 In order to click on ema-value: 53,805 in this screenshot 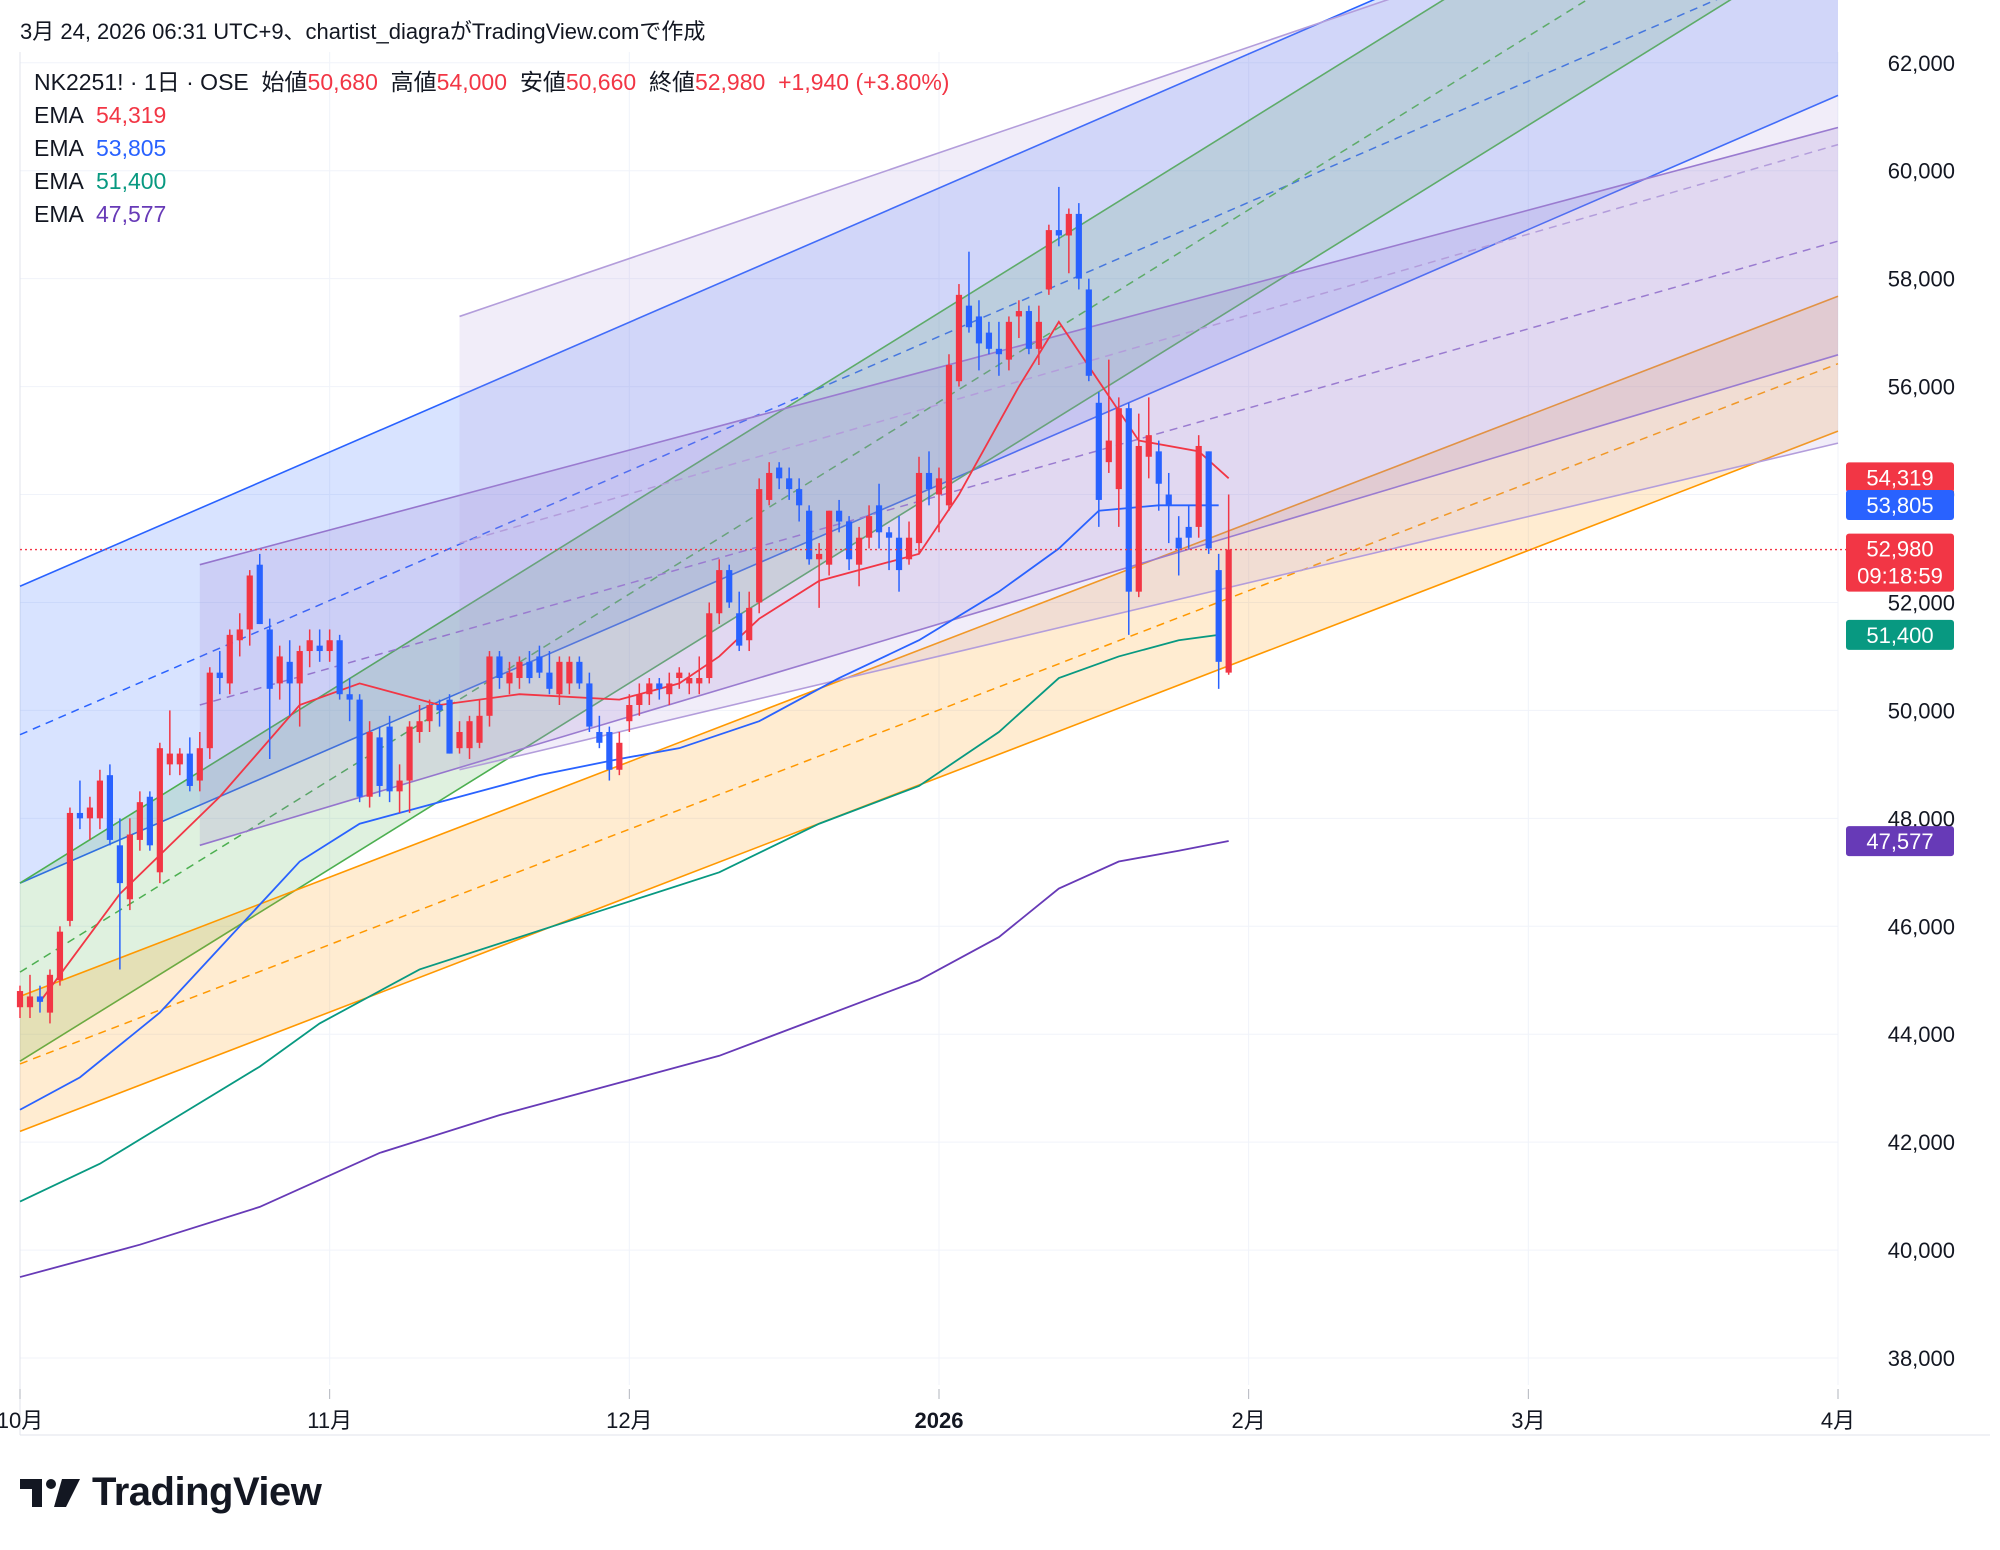, I will do `click(131, 148)`.